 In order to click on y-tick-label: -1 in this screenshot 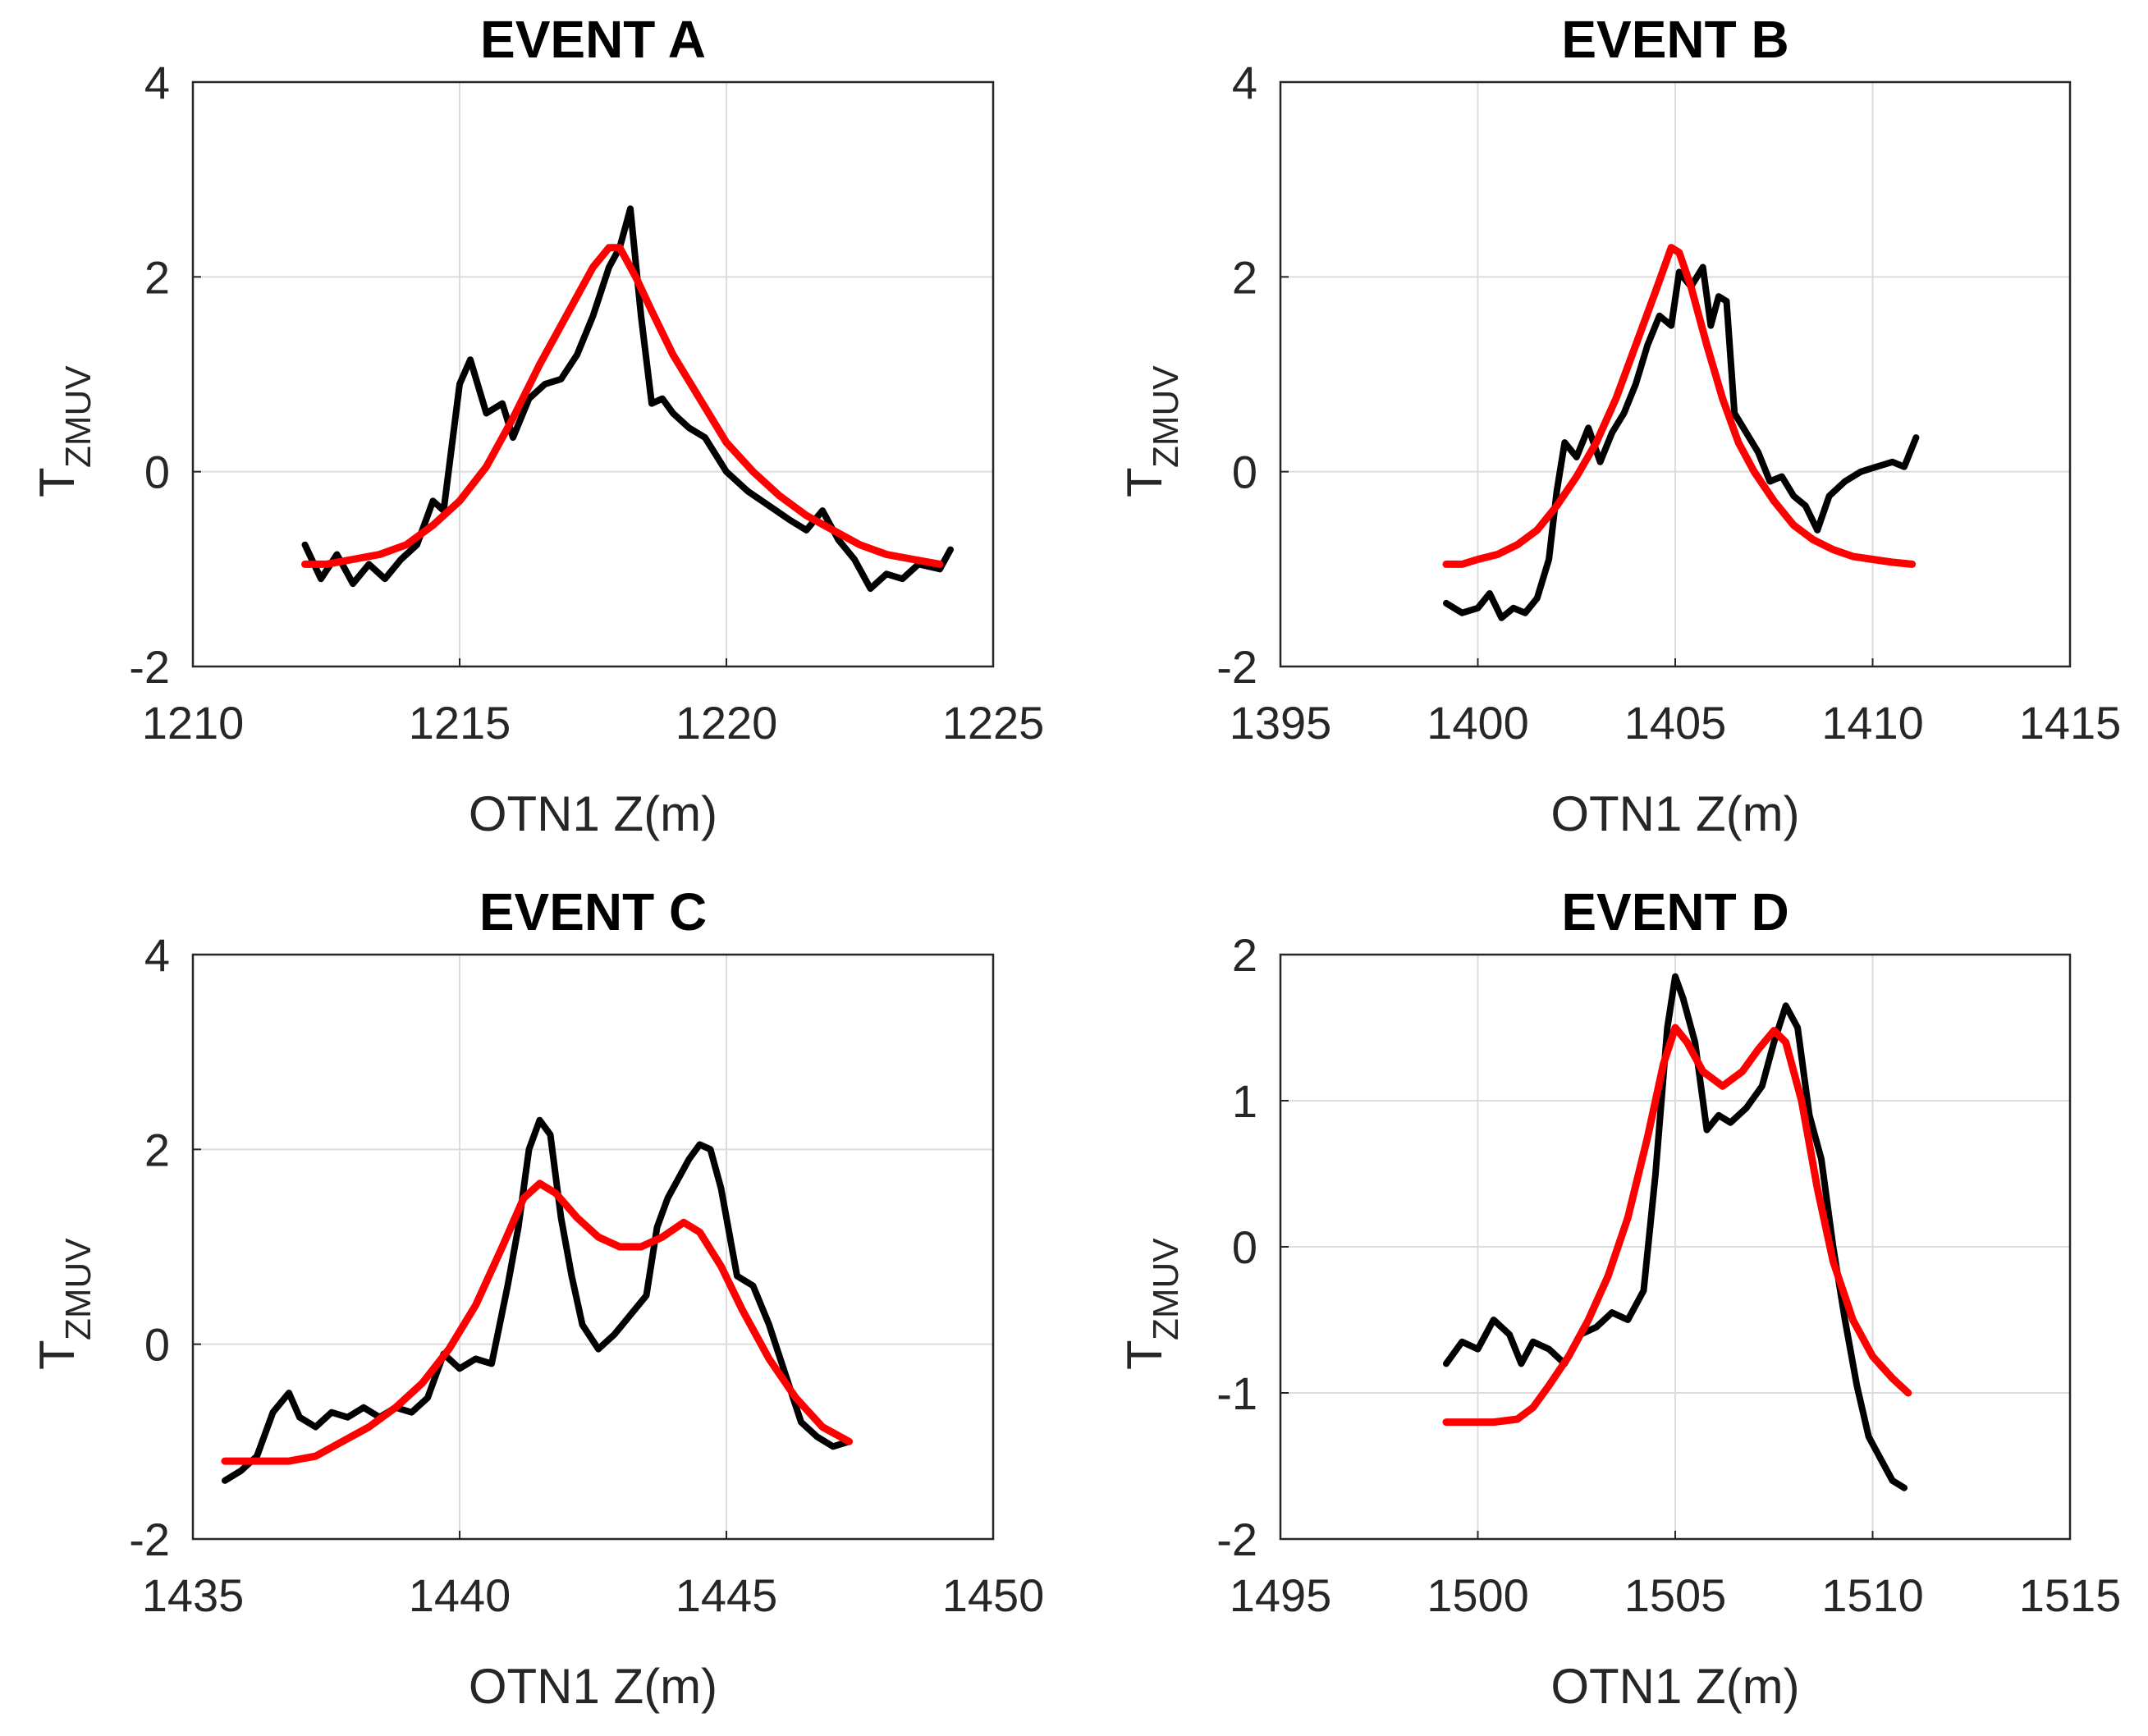, I will do `click(1236, 1393)`.